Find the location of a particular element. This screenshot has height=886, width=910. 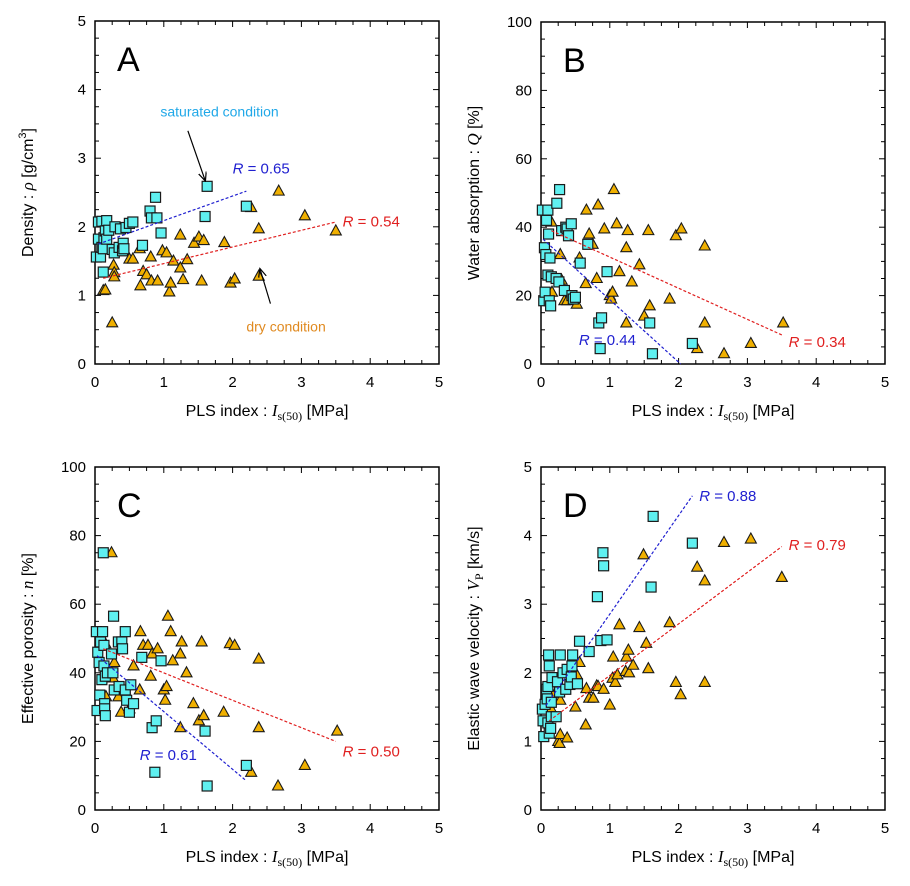

y-tick-label: 1 is located at coordinates (82, 295).